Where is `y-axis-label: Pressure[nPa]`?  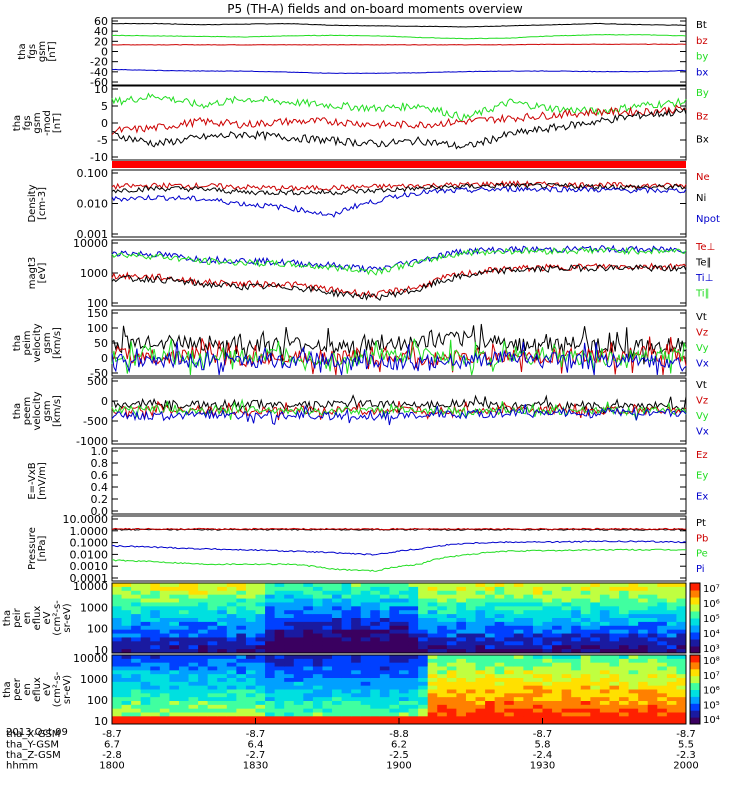
y-axis-label: Pressure[nPa] is located at coordinates (37, 548).